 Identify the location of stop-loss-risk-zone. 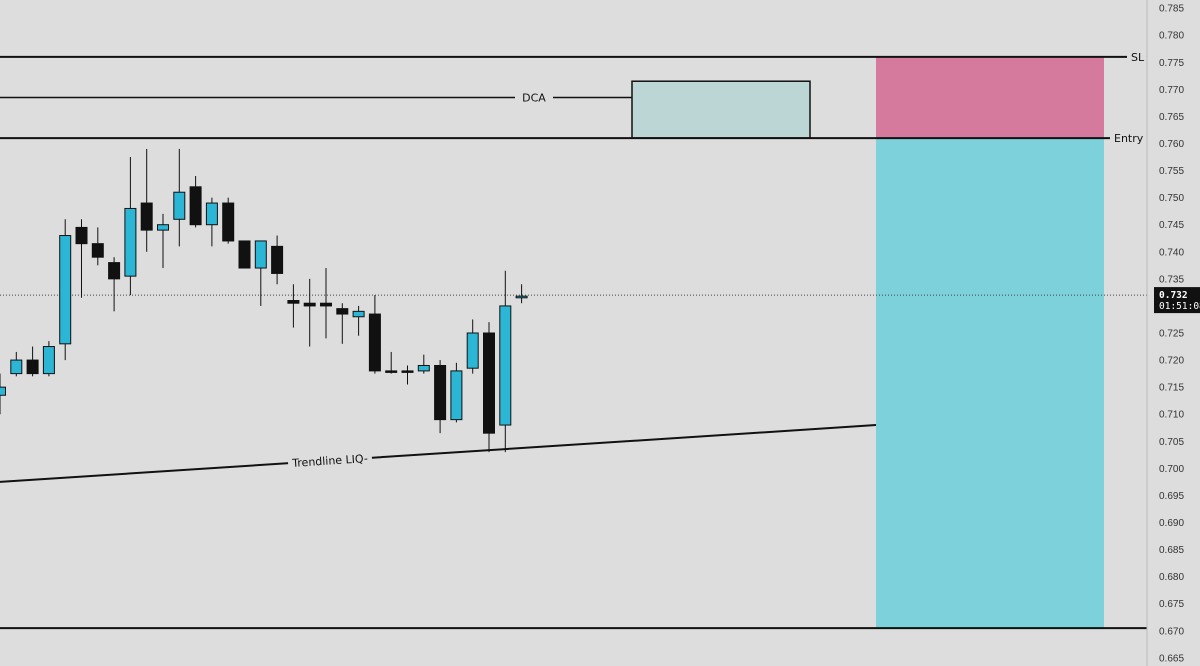
(990, 97).